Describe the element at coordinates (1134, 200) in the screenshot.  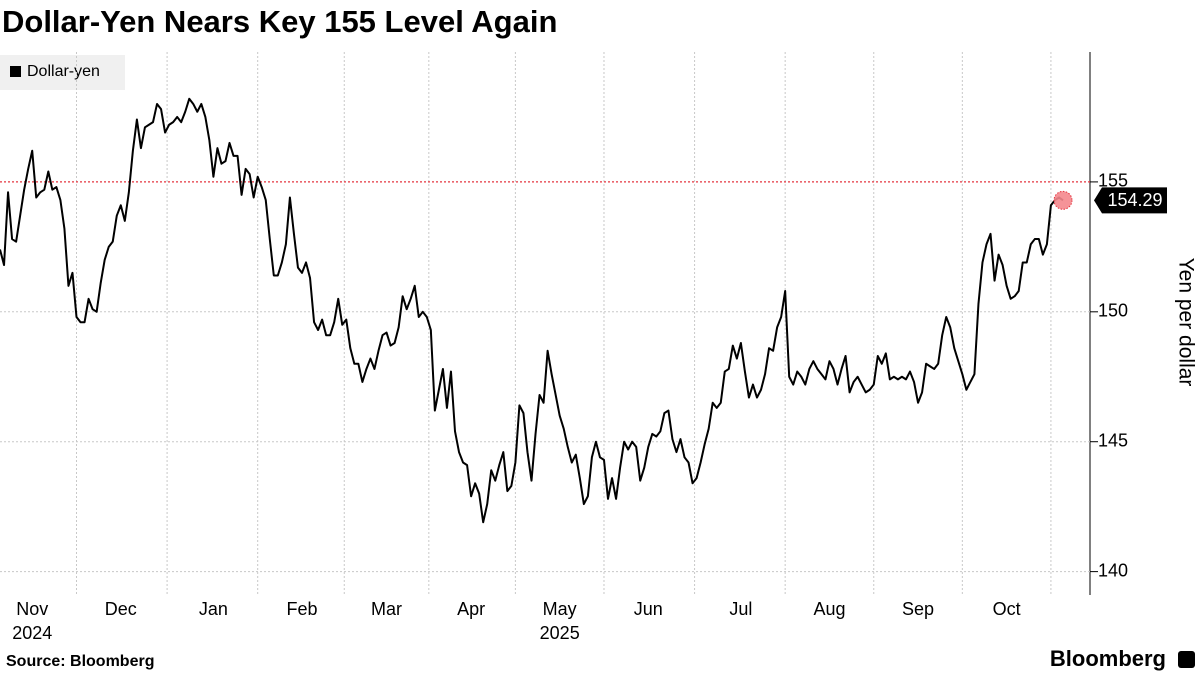
I see `value-label: 154.29` at that location.